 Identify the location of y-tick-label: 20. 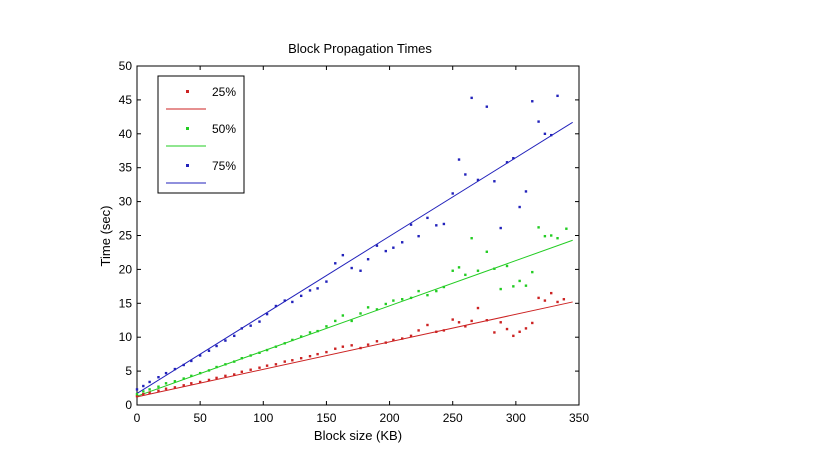
(126, 269).